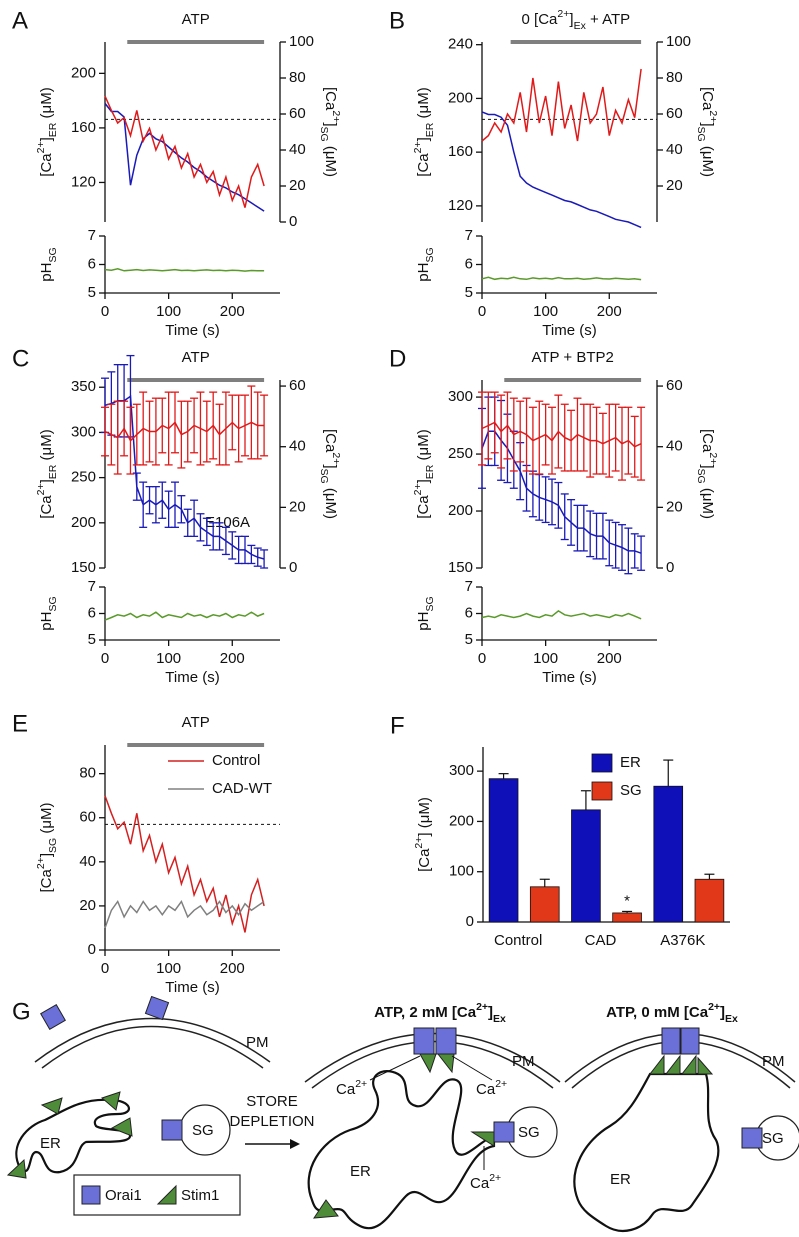  Describe the element at coordinates (92, 639) in the screenshot. I see `y-tick-label: 5` at that location.